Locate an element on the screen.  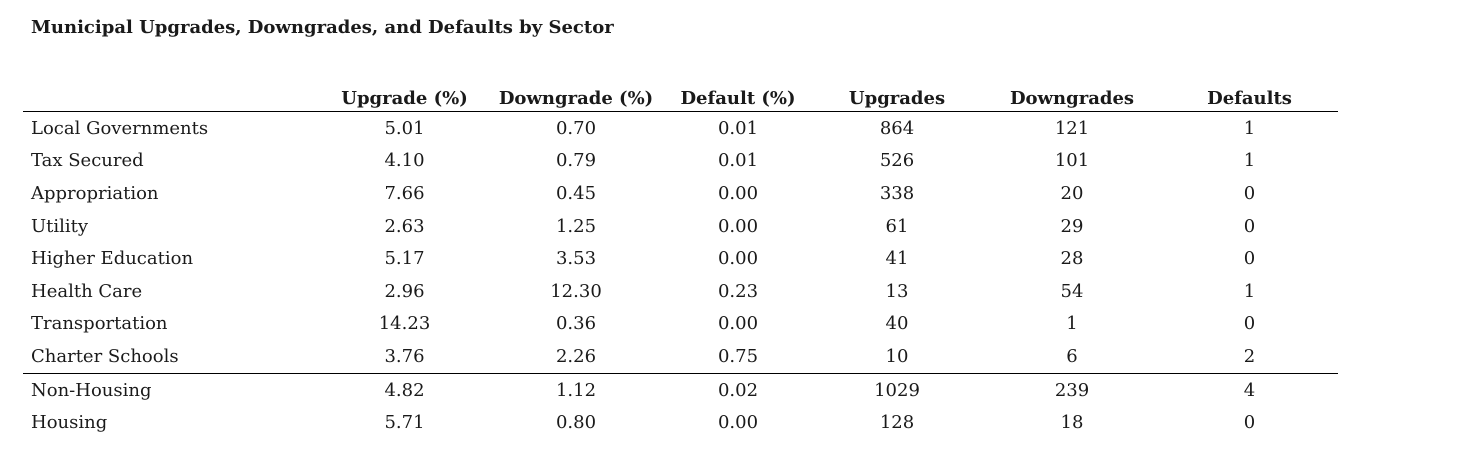
sector-name: Appropriation is located at coordinates (95, 193).